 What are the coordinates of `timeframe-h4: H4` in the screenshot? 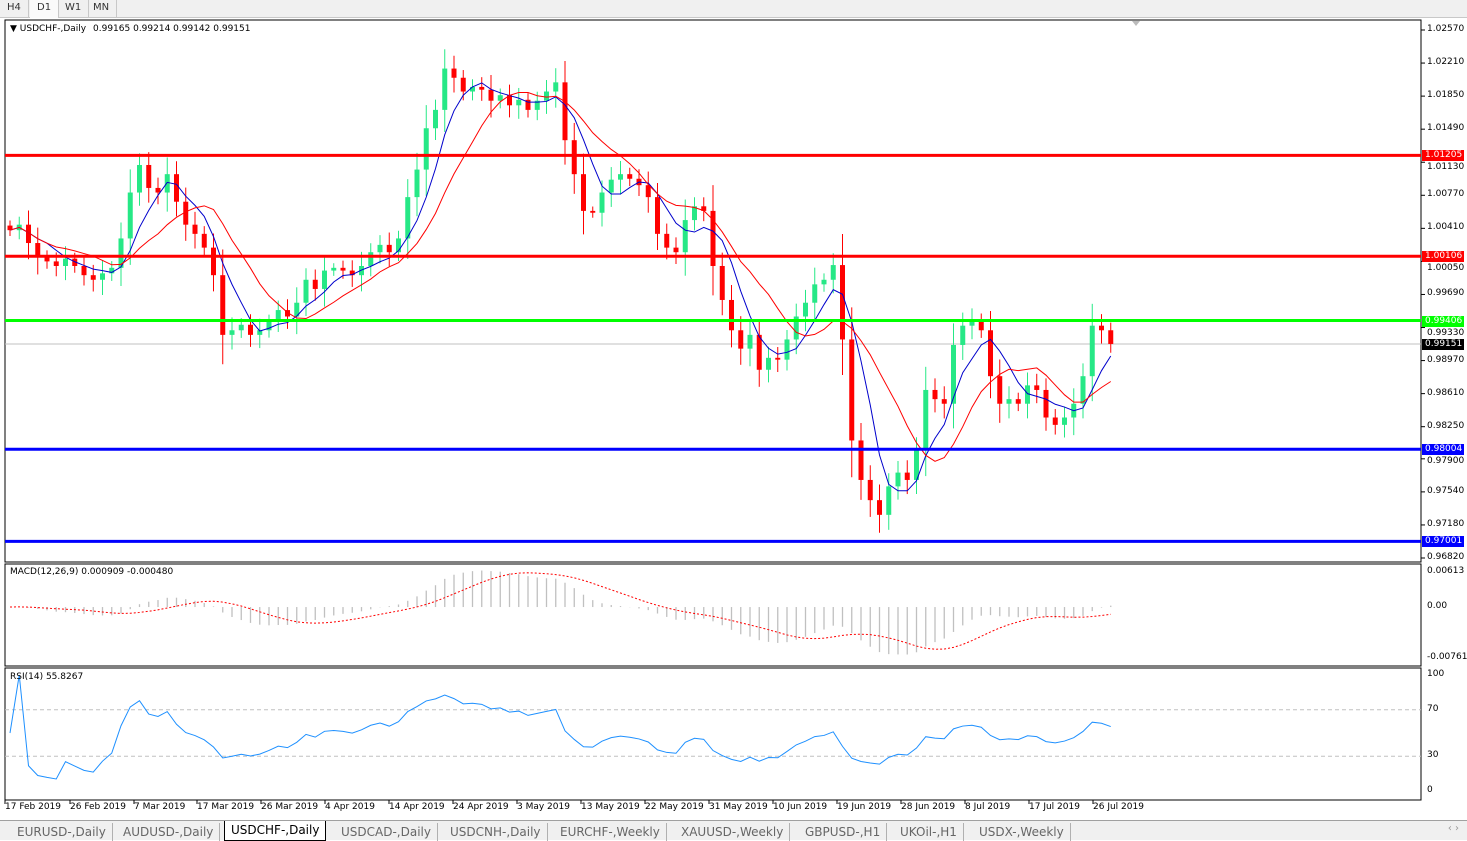 It's located at (14, 9).